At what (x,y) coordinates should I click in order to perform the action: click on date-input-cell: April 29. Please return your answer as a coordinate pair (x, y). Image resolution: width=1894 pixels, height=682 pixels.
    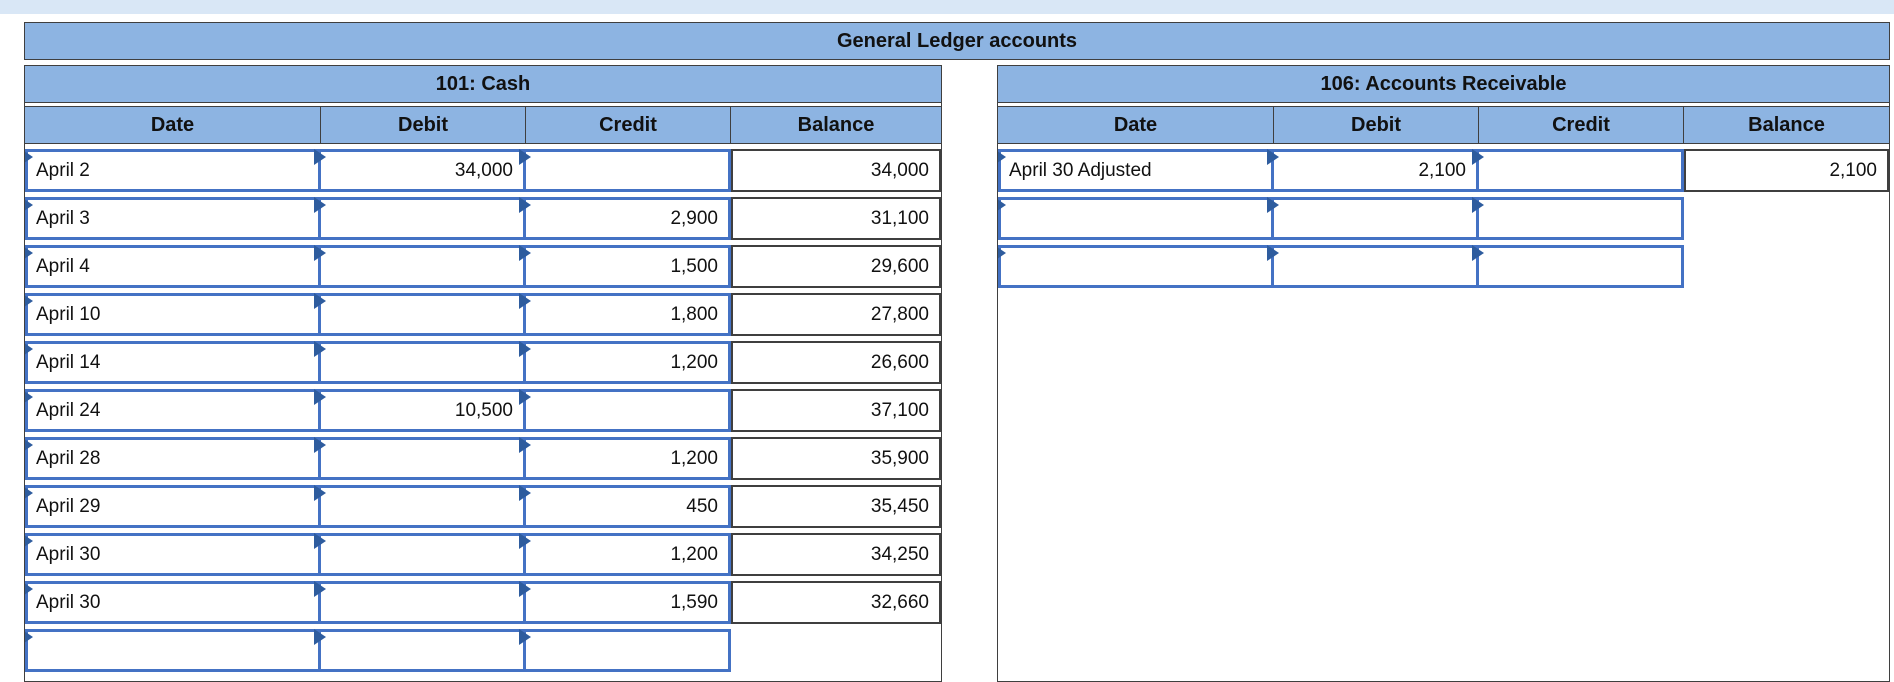
    Looking at the image, I should click on (173, 506).